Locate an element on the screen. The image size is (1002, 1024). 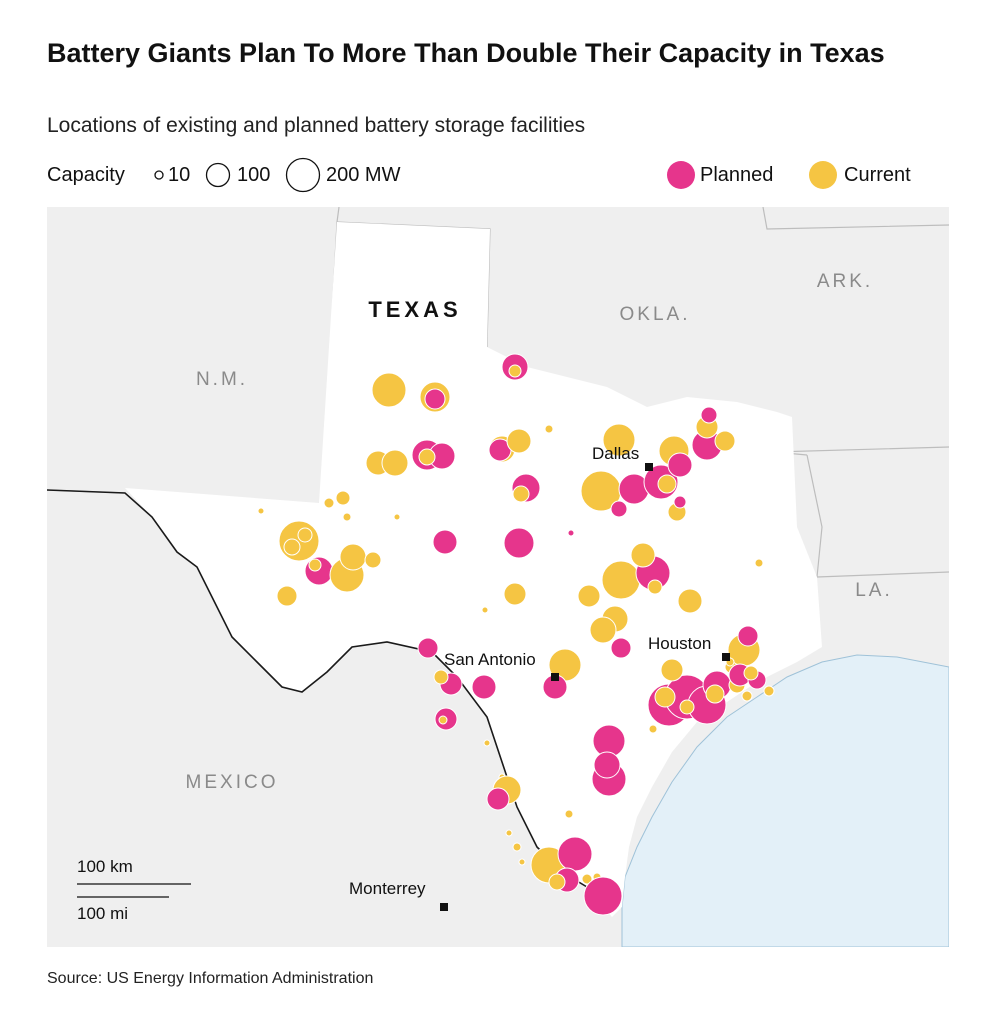
city-label-houston: Houston is located at coordinates (679, 643).